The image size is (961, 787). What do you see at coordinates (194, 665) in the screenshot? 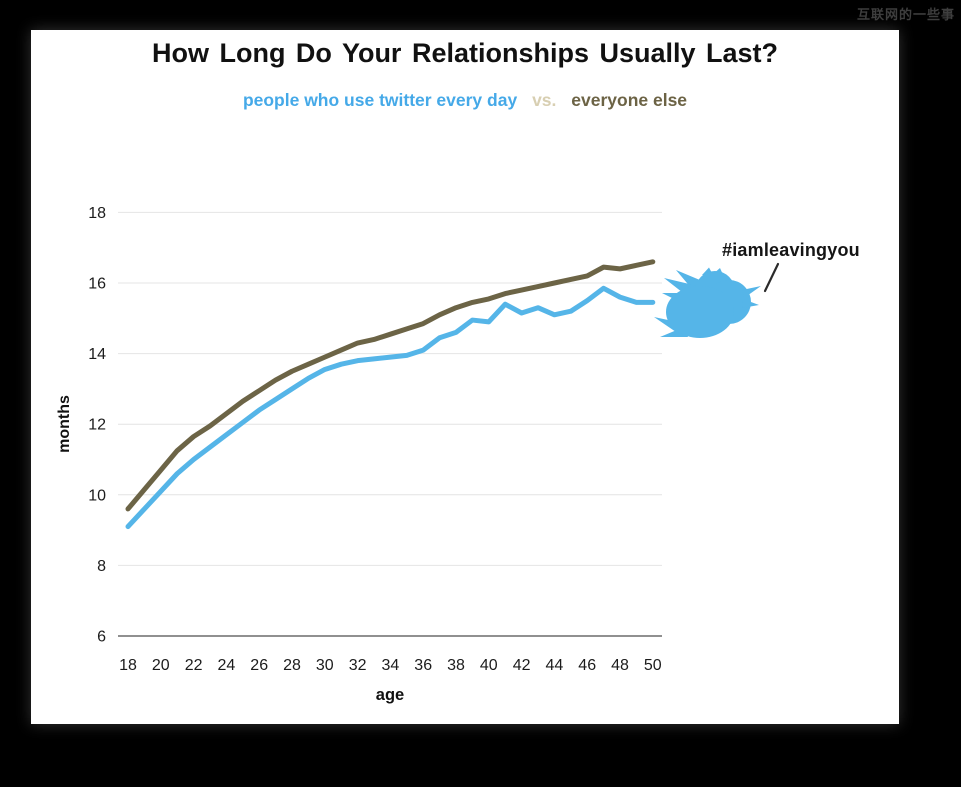
I see `x-tick-label: 22` at bounding box center [194, 665].